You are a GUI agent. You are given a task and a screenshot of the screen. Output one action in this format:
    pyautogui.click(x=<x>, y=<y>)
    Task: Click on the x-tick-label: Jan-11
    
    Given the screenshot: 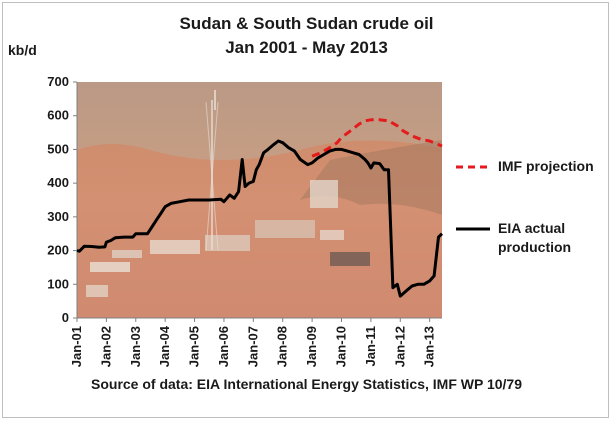 What is the action you would take?
    pyautogui.click(x=370, y=346)
    